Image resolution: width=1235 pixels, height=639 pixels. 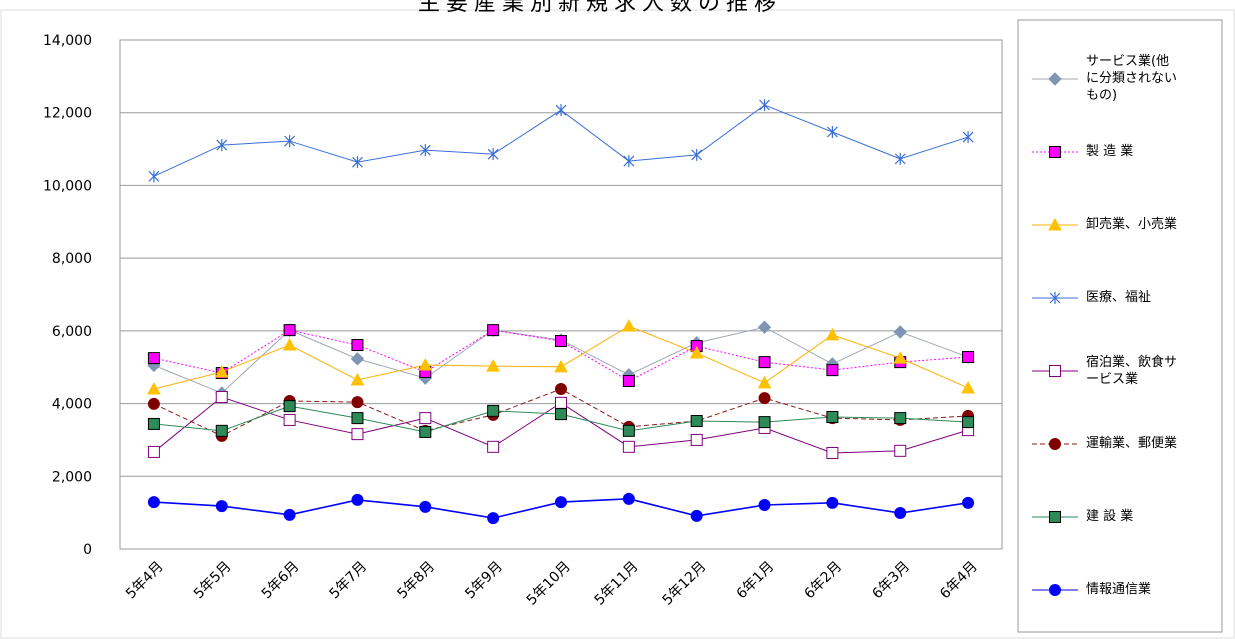 What do you see at coordinates (72, 259) in the screenshot?
I see `y-tick-label: 8,000` at bounding box center [72, 259].